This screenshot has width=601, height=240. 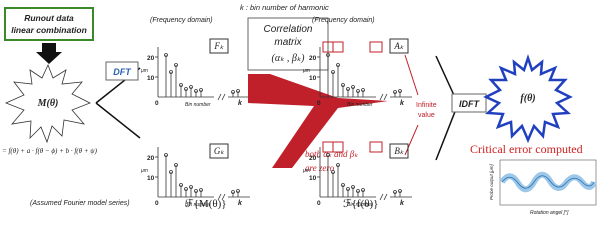 I want to click on annotation: value, so click(x=426, y=115).